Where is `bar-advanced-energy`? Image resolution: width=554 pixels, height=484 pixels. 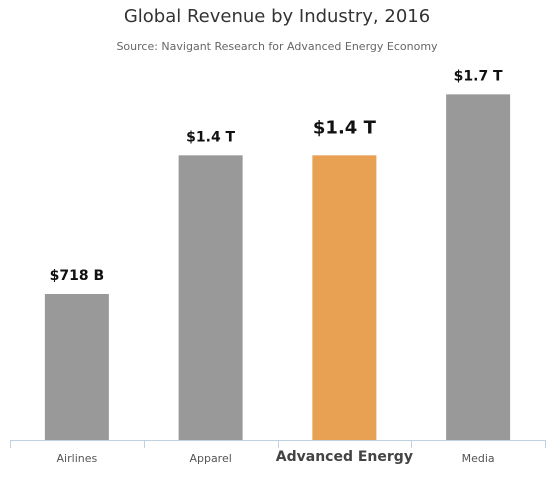
bar-advanced-energy is located at coordinates (344, 298).